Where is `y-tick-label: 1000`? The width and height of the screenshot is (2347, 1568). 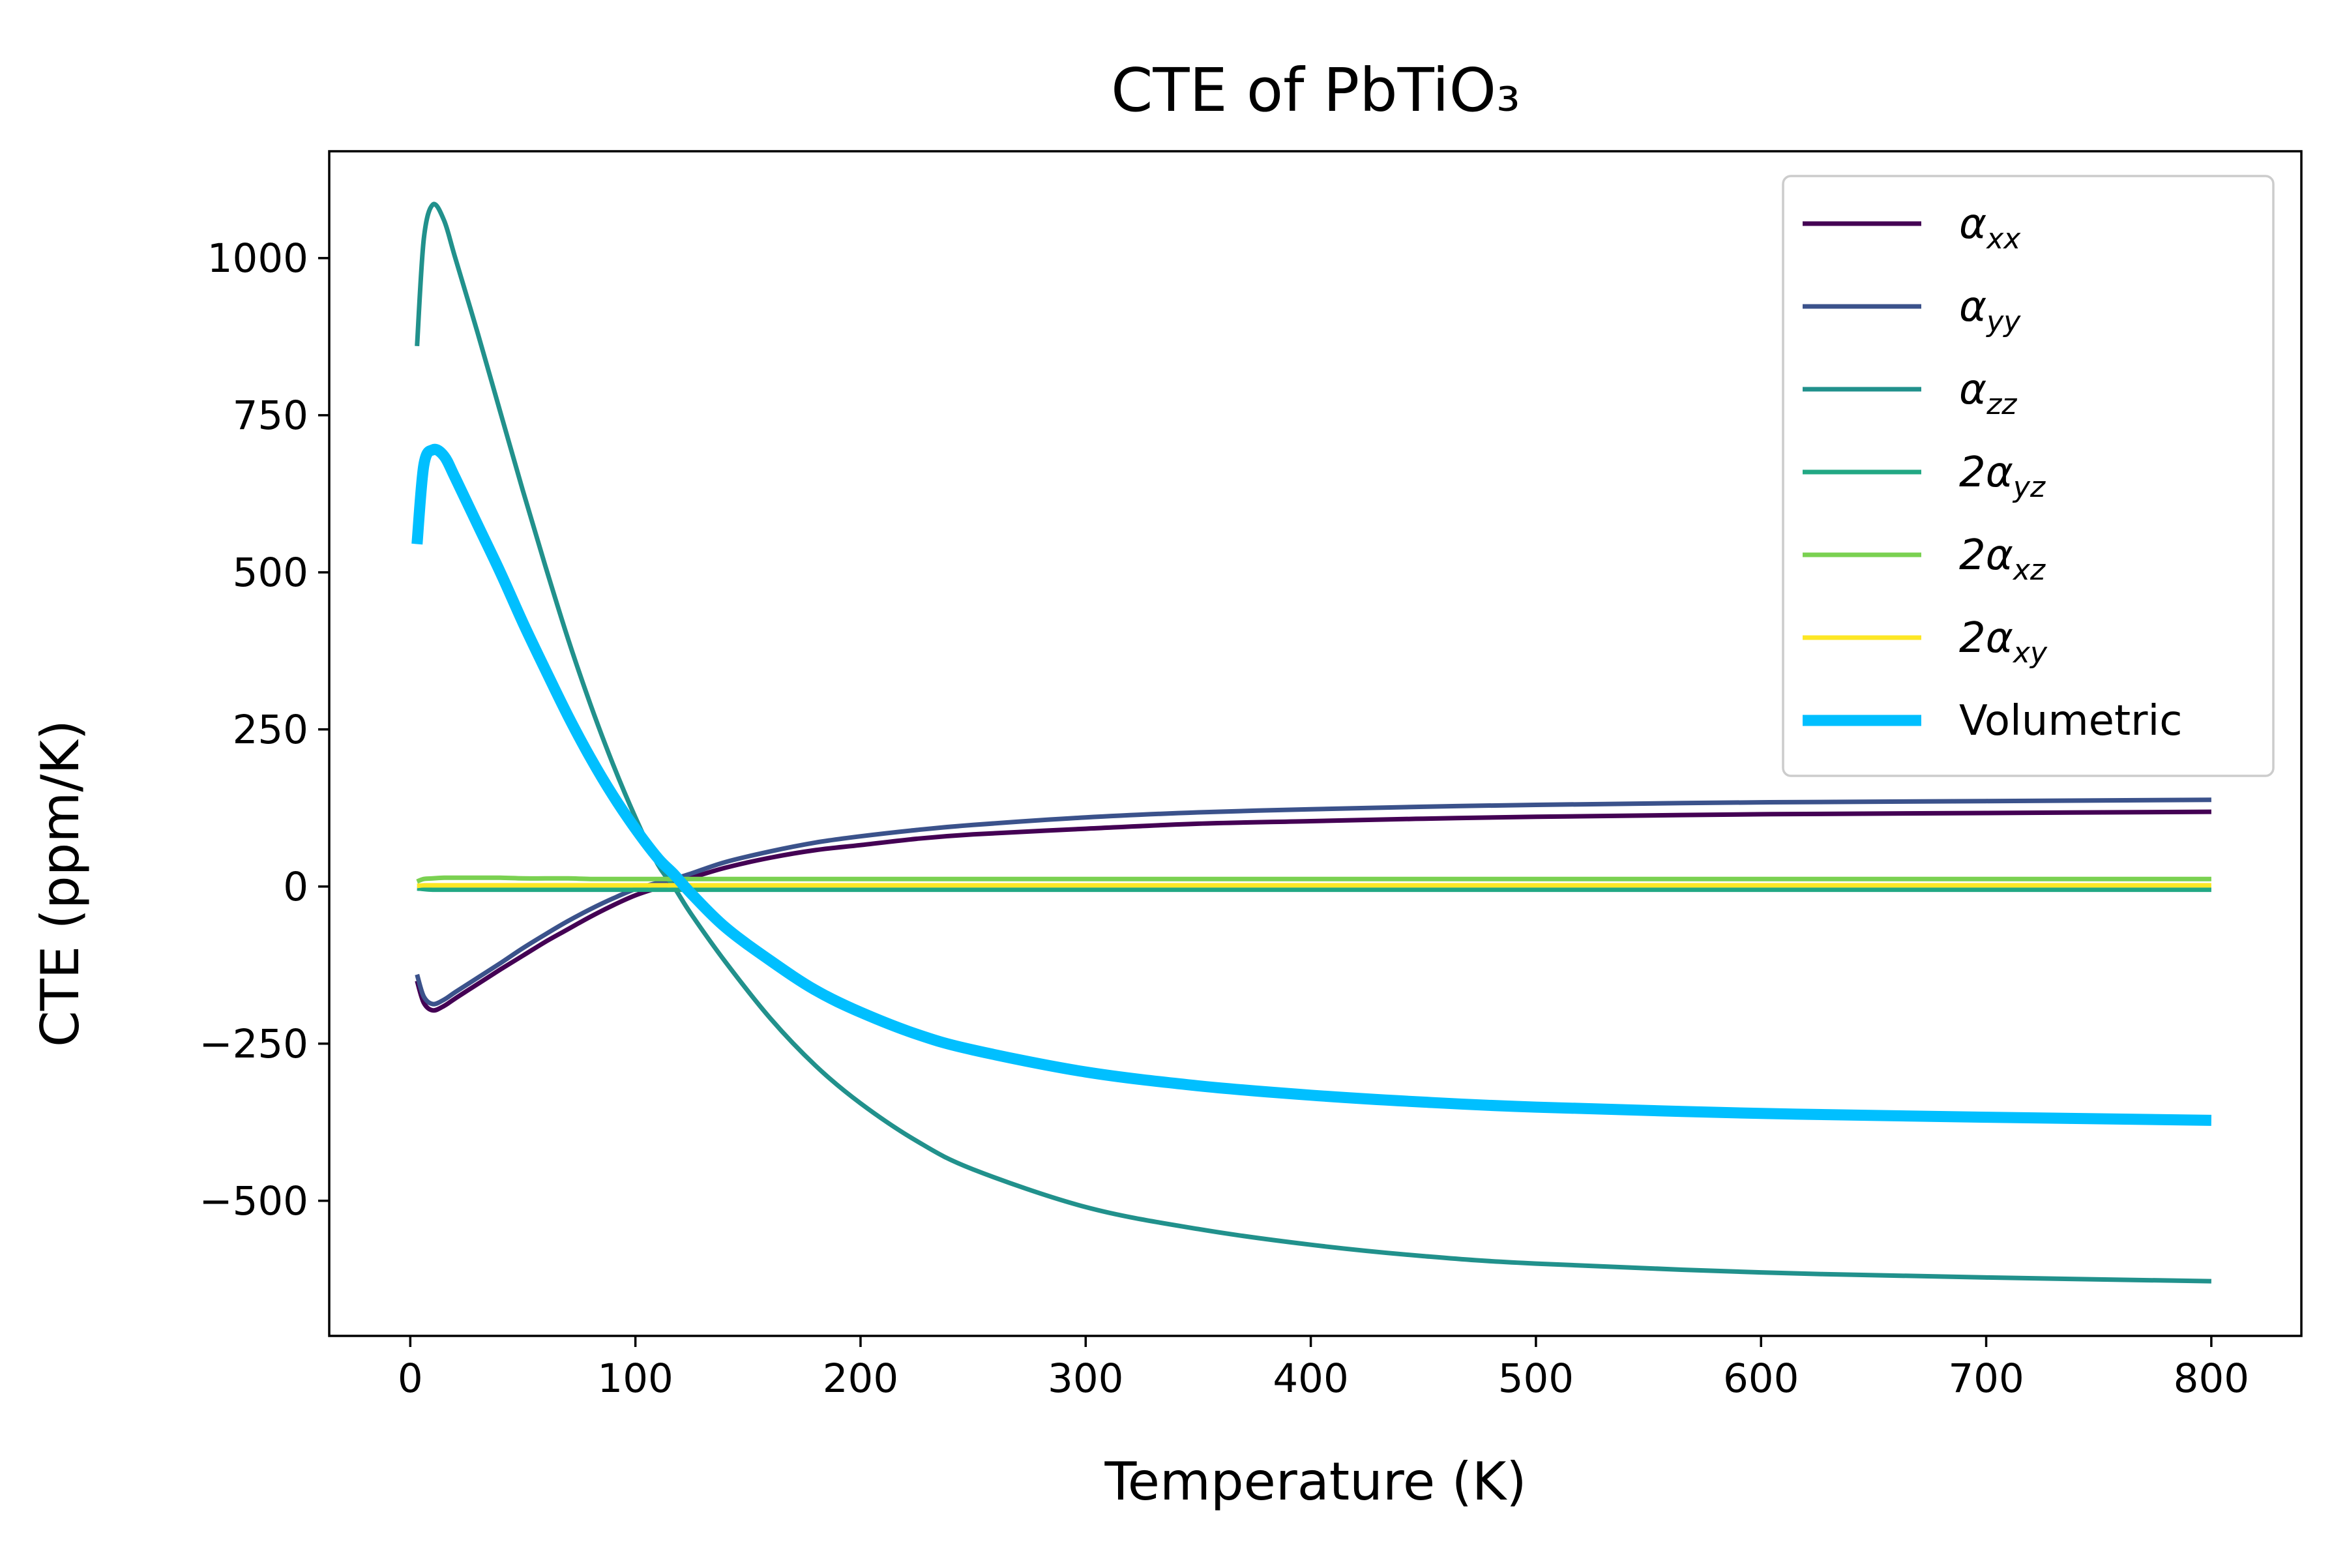 y-tick-label: 1000 is located at coordinates (257, 259).